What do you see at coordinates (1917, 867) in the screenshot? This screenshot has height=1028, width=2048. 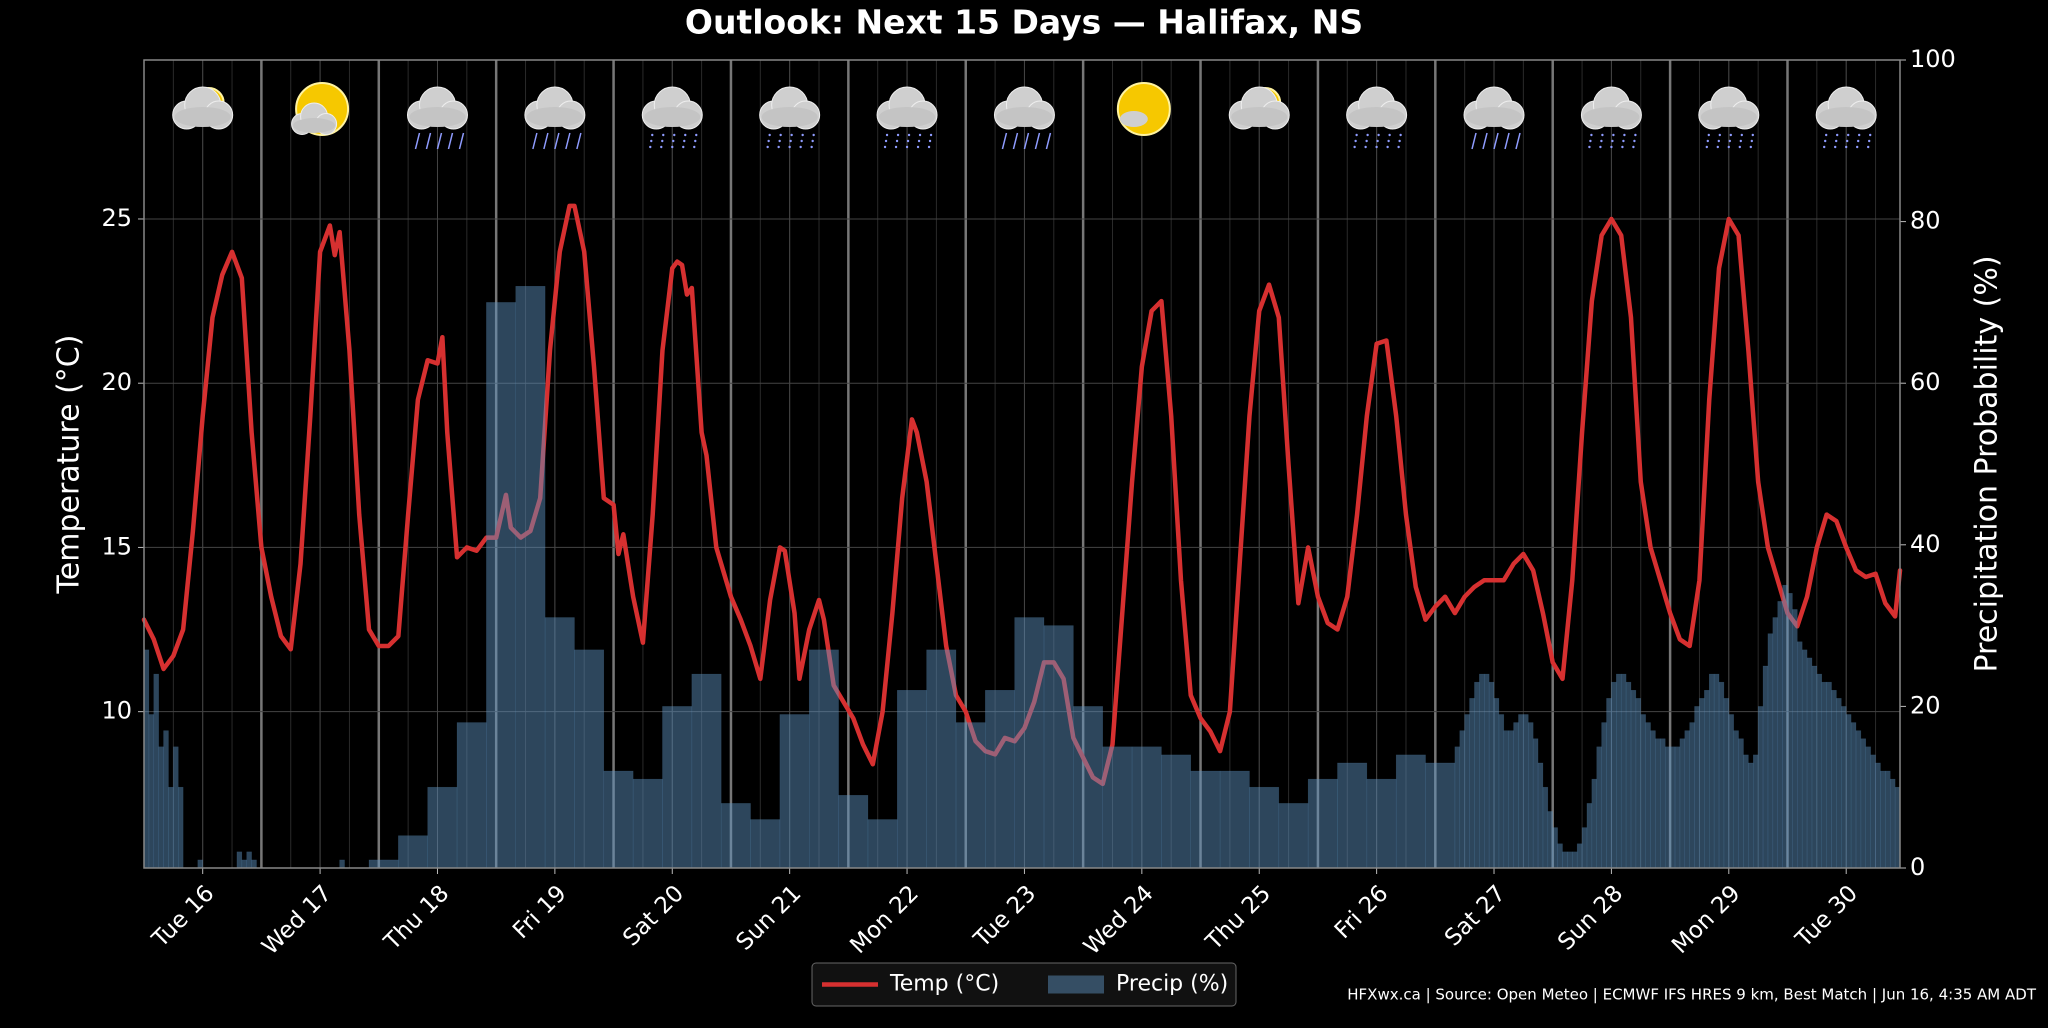 I see `y2-tick-label: 0` at bounding box center [1917, 867].